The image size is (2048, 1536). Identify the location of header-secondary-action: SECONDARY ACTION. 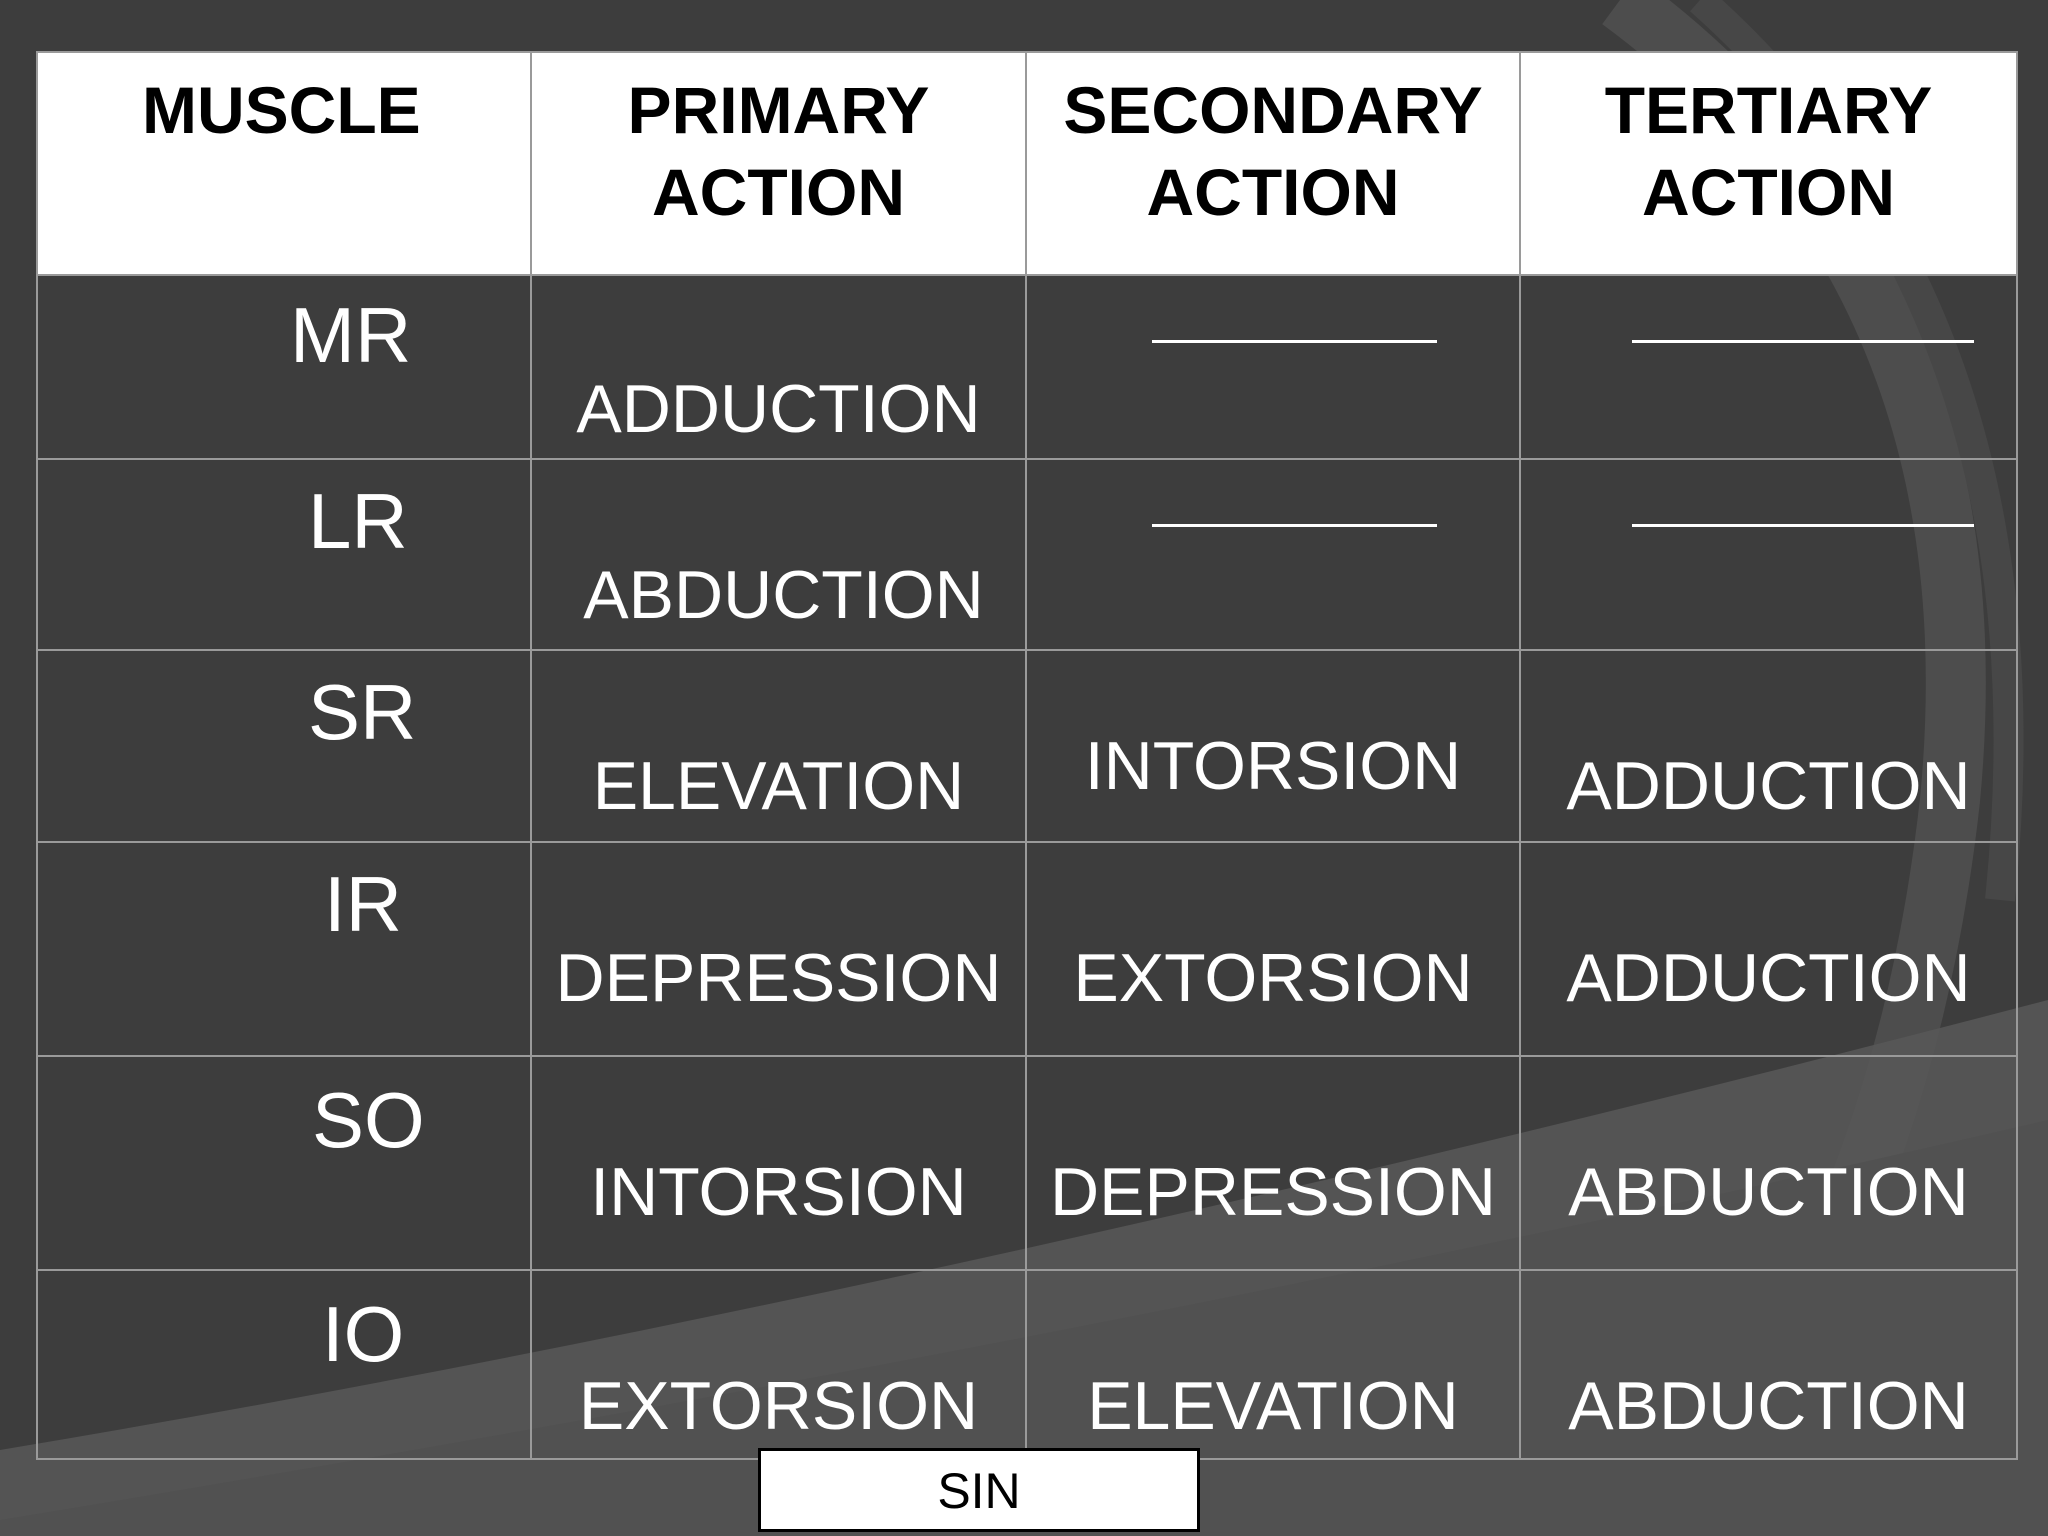
(1273, 163).